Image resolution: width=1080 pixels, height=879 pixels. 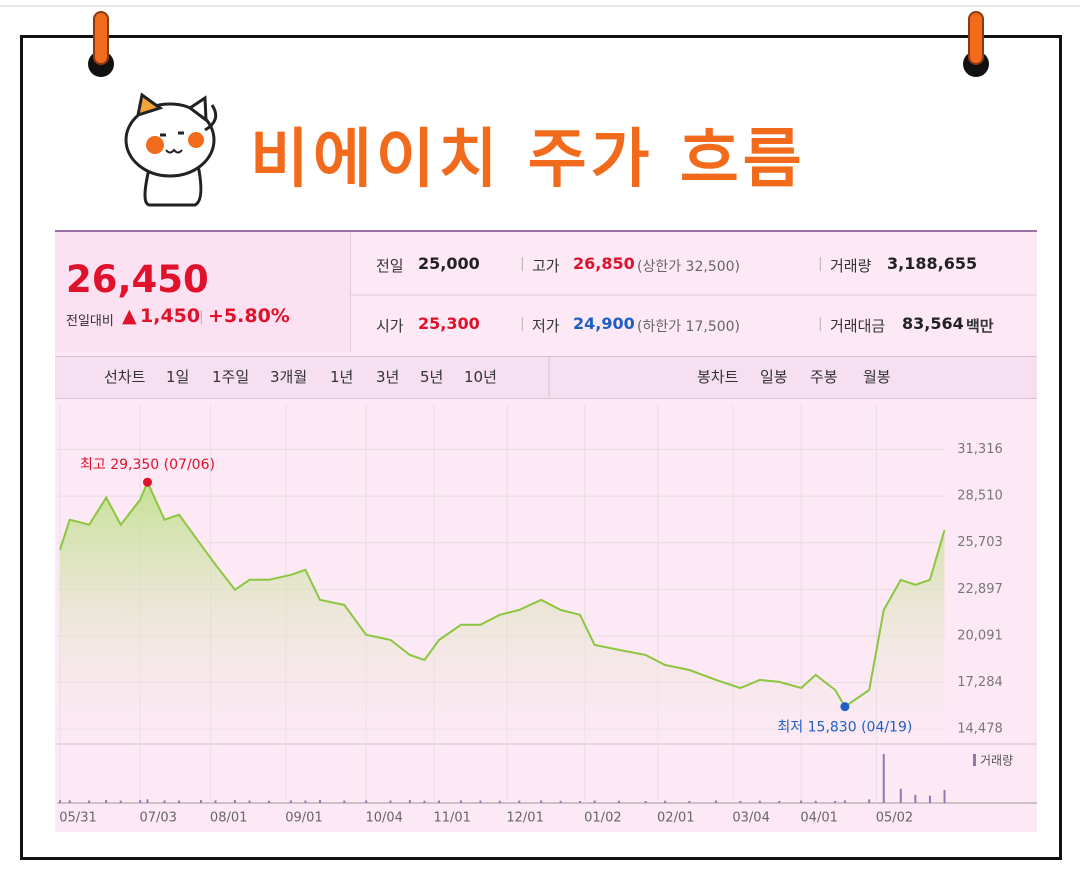 I want to click on field-value: 25,000, so click(x=449, y=263).